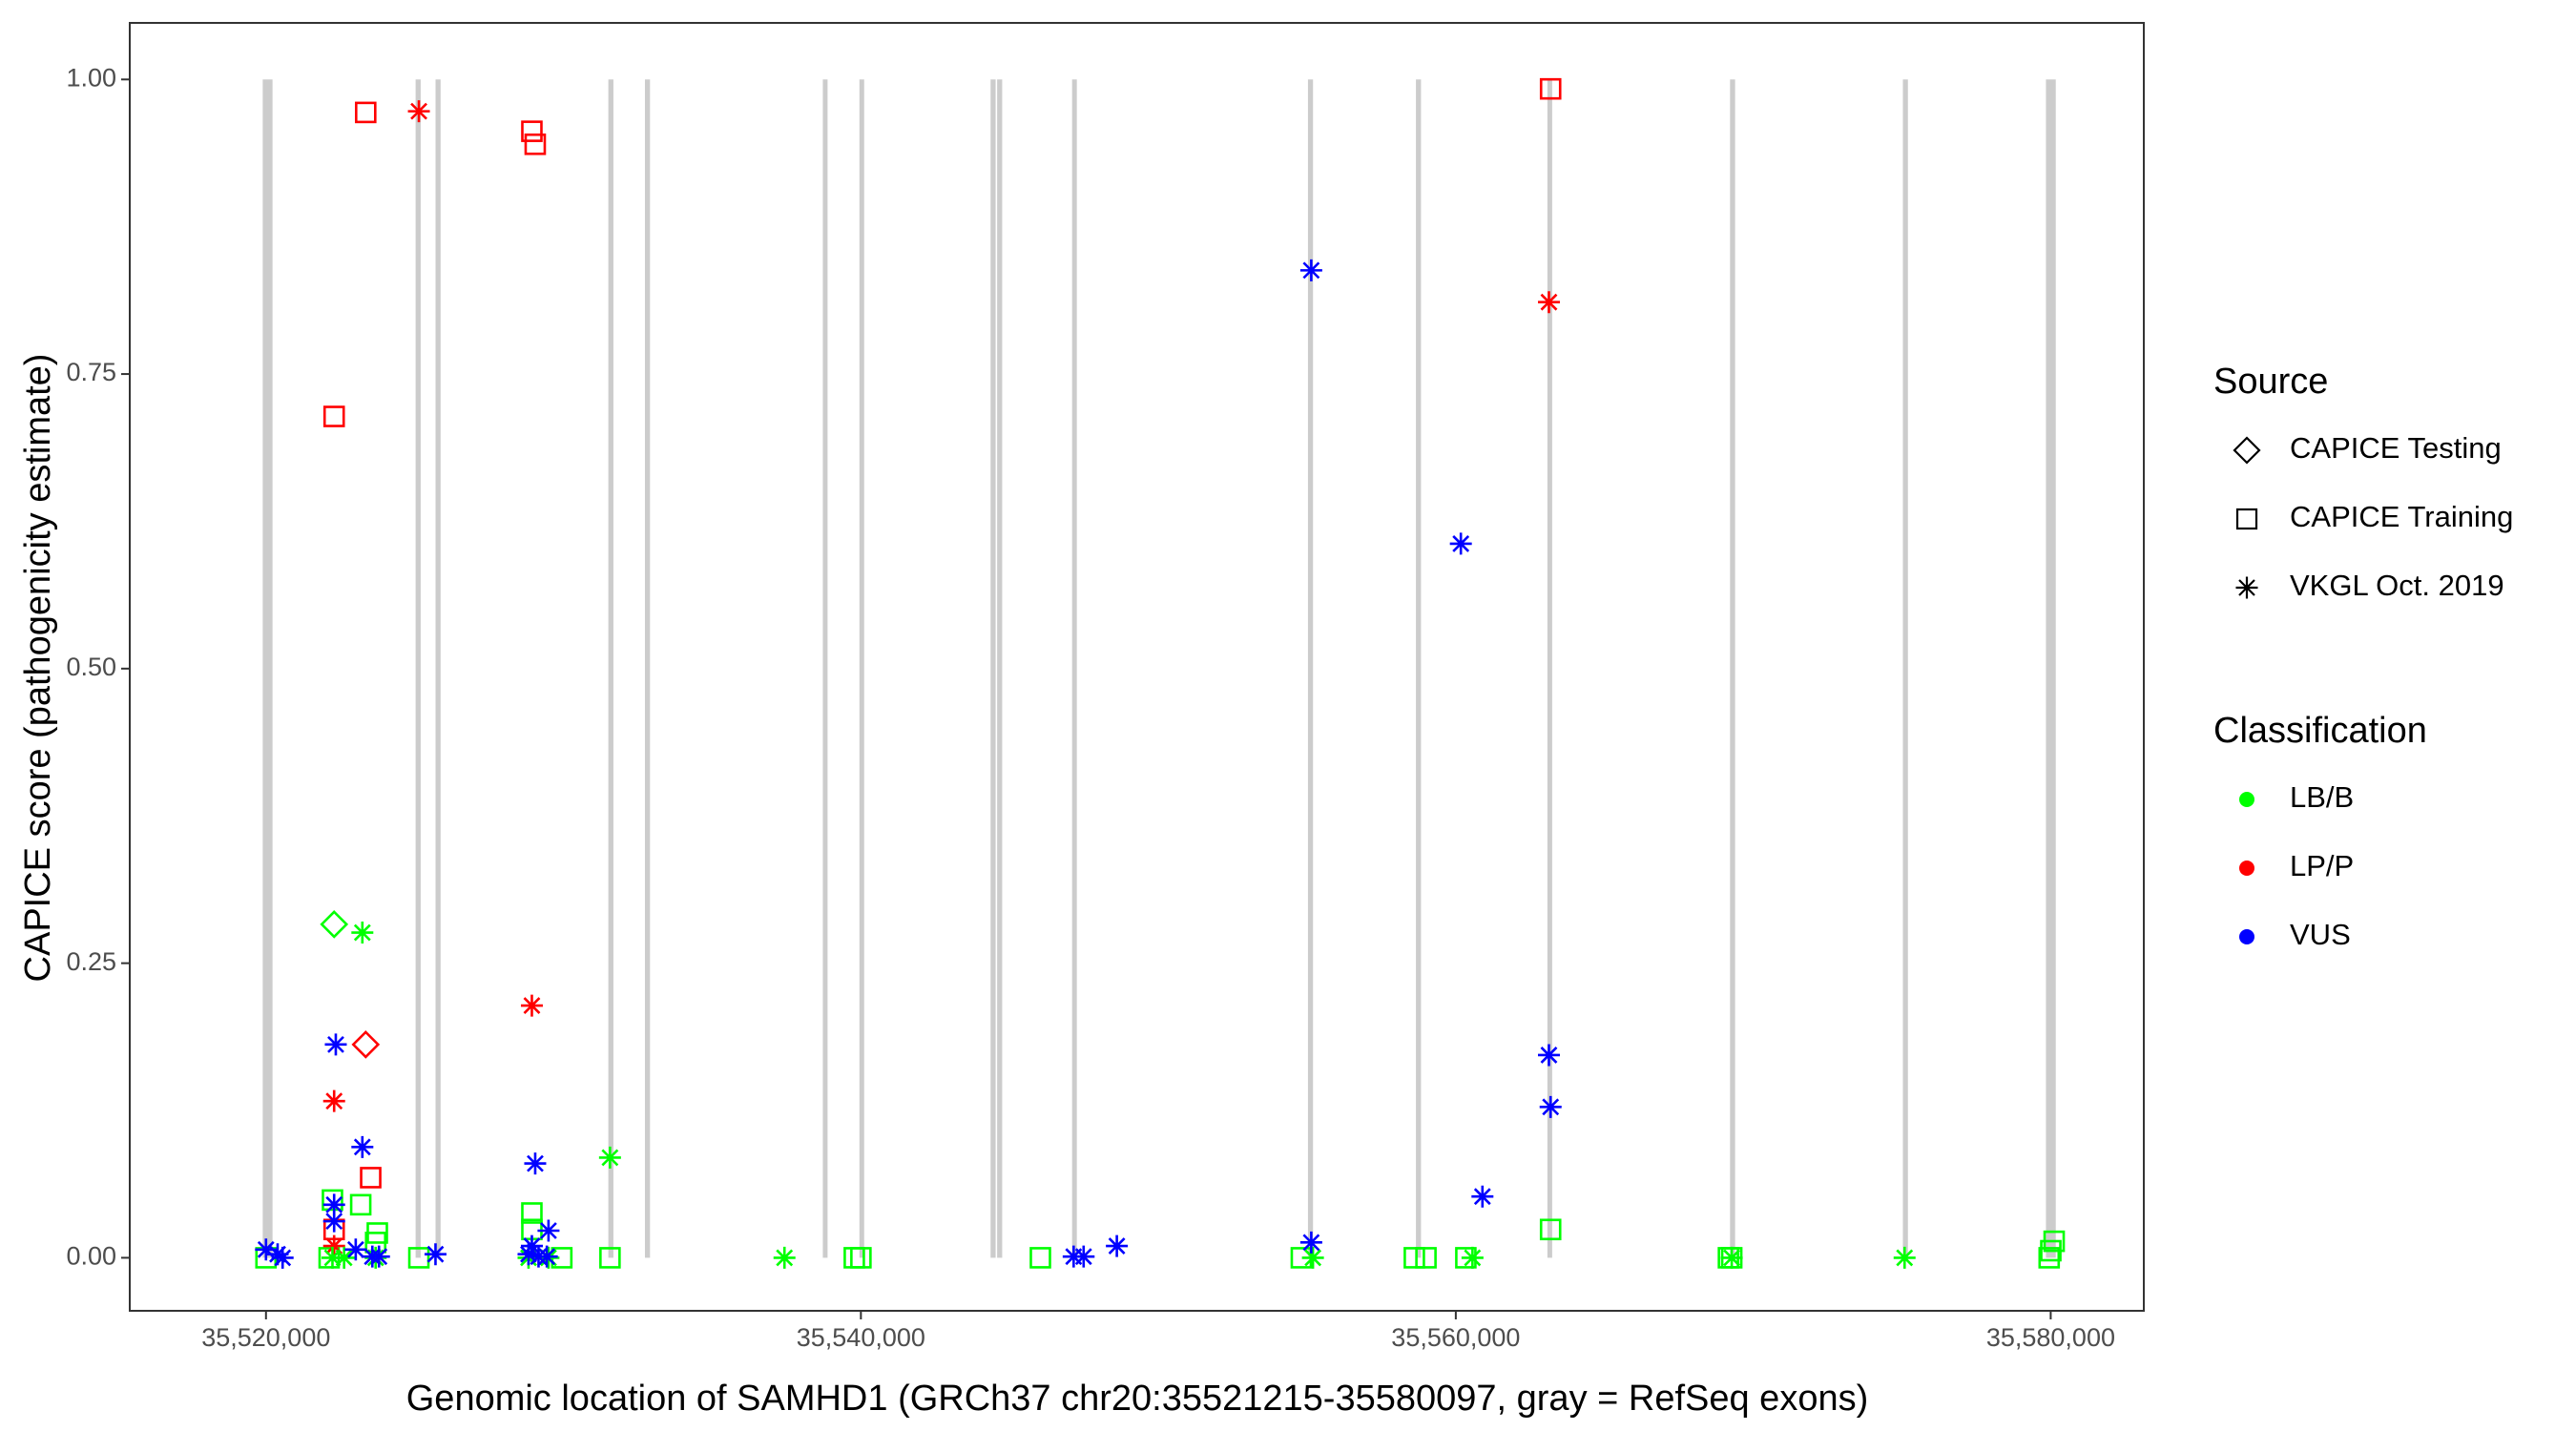 The width and height of the screenshot is (2576, 1431). What do you see at coordinates (2401, 516) in the screenshot?
I see `legend-label: CAPICE Training` at bounding box center [2401, 516].